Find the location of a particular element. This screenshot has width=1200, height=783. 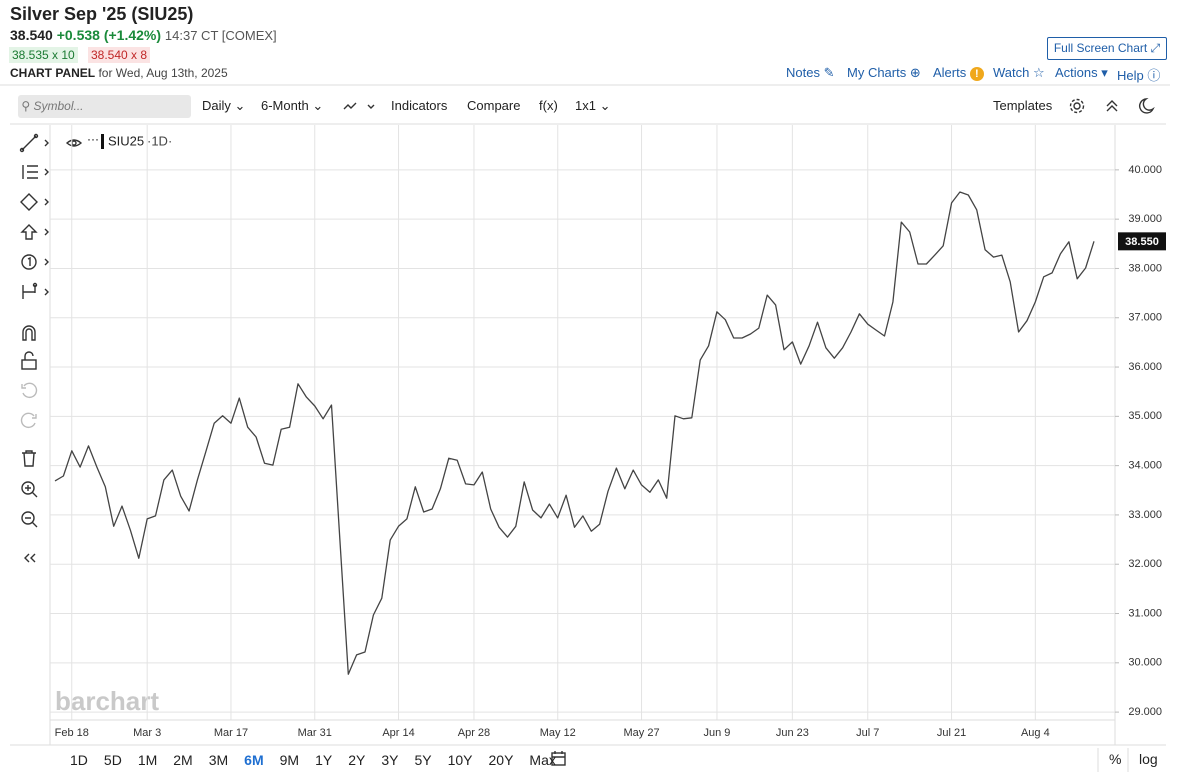

compare-button: Compare is located at coordinates (494, 105).